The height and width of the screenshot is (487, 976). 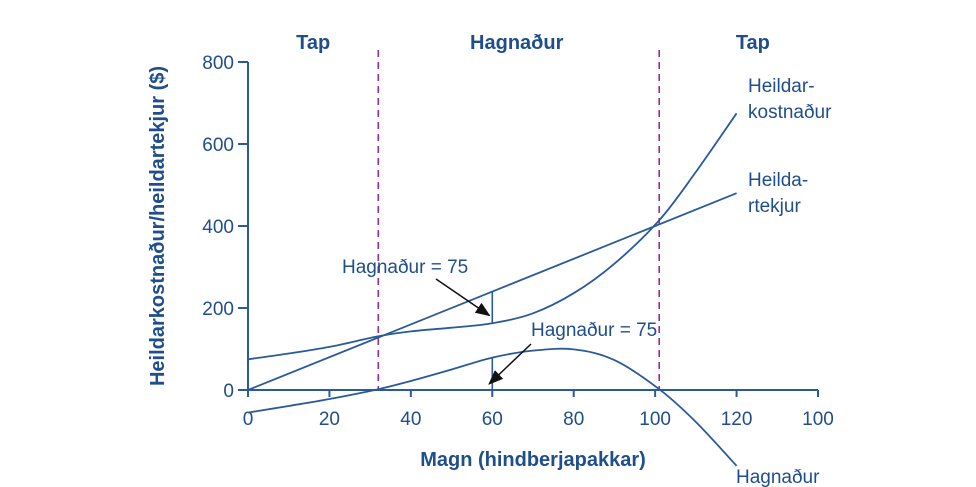 What do you see at coordinates (774, 206) in the screenshot?
I see `total-revenue-line-label: rtekjur` at bounding box center [774, 206].